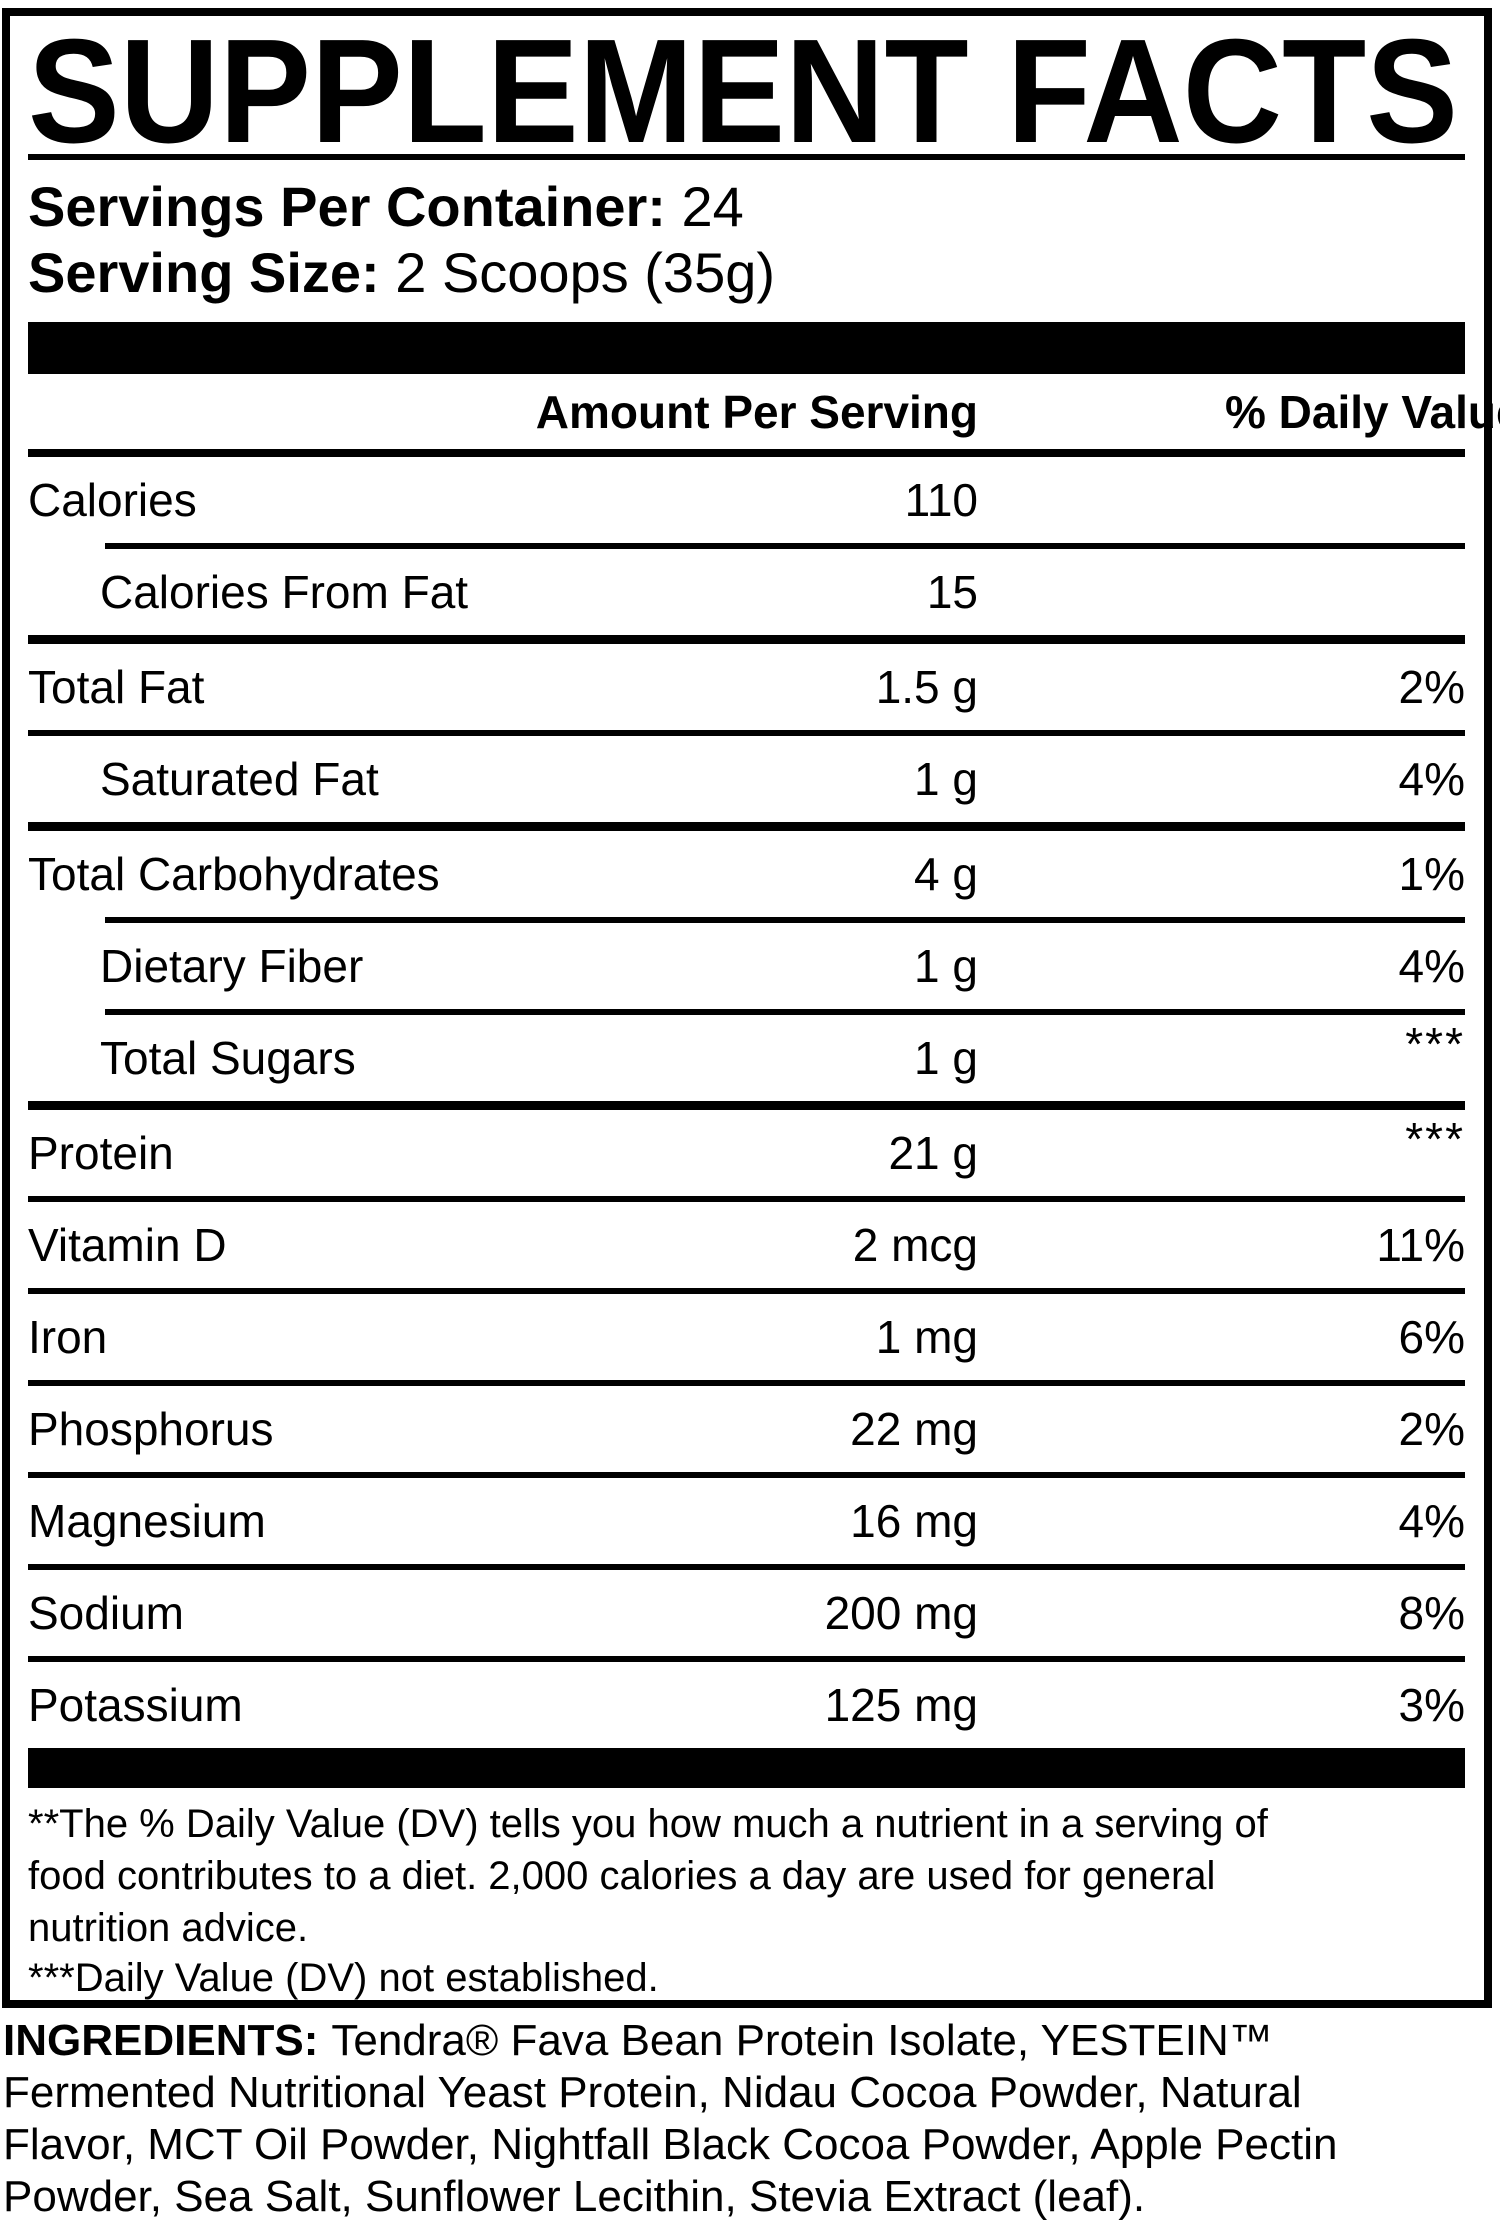 This screenshot has width=1500, height=2227. What do you see at coordinates (746, 779) in the screenshot?
I see `table-row: Saturated Fat 1 g 4%` at bounding box center [746, 779].